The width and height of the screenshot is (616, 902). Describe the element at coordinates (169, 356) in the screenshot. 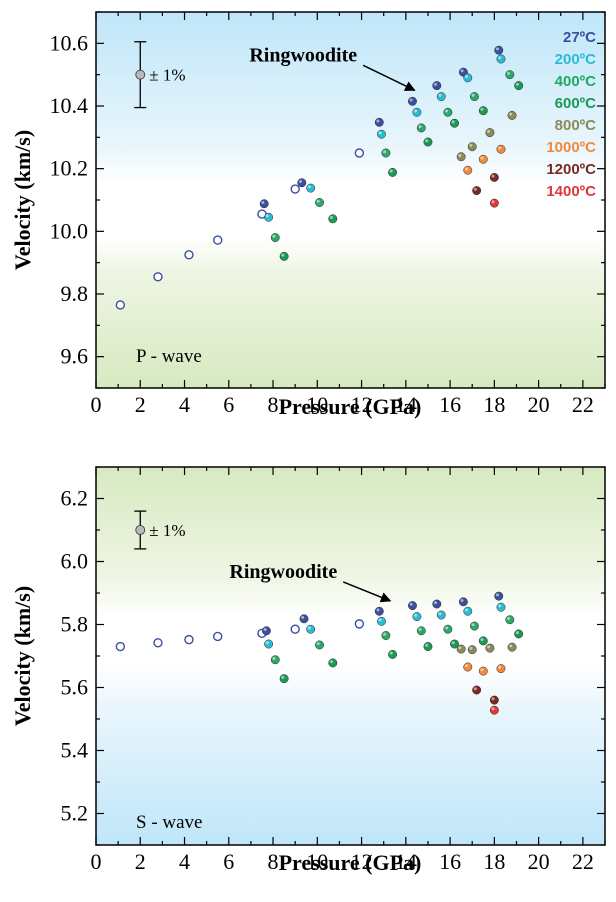

I see `p-wave-label: P - wave` at that location.